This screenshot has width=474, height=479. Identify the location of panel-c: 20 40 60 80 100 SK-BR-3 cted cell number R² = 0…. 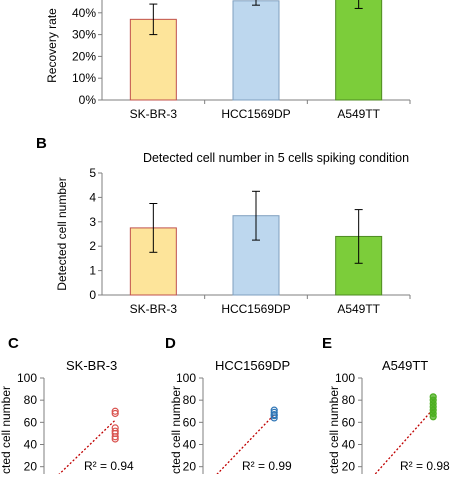
(67, 418).